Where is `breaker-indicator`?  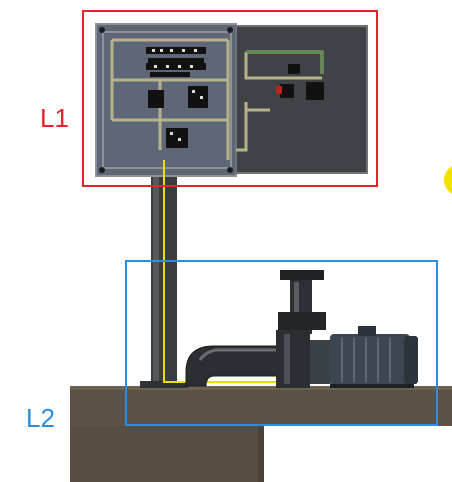
breaker-indicator is located at coordinates (279, 90).